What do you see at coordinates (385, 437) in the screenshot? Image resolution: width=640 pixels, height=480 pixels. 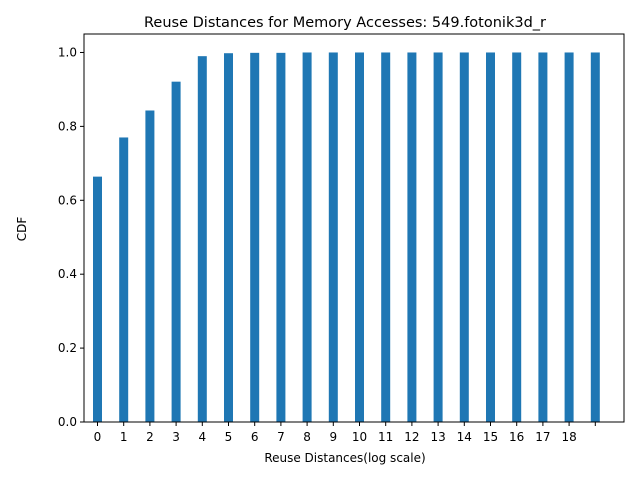 I see `x-tick-label-11: 11` at bounding box center [385, 437].